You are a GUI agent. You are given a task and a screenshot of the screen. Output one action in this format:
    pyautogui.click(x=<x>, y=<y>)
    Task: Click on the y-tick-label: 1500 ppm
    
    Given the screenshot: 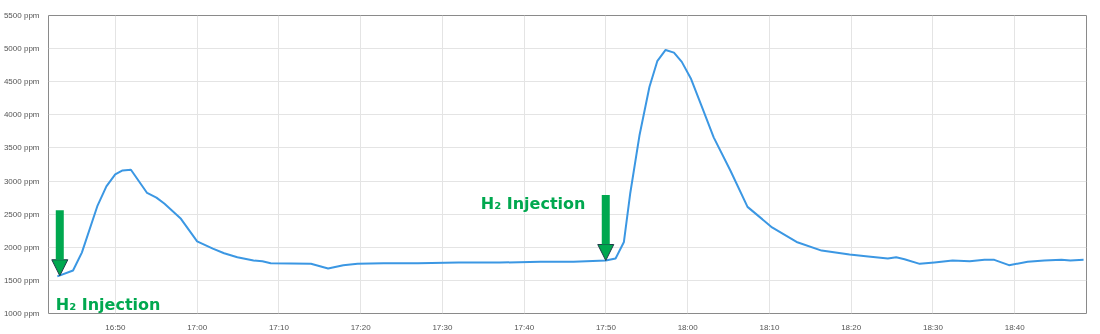 What is the action you would take?
    pyautogui.click(x=21, y=280)
    